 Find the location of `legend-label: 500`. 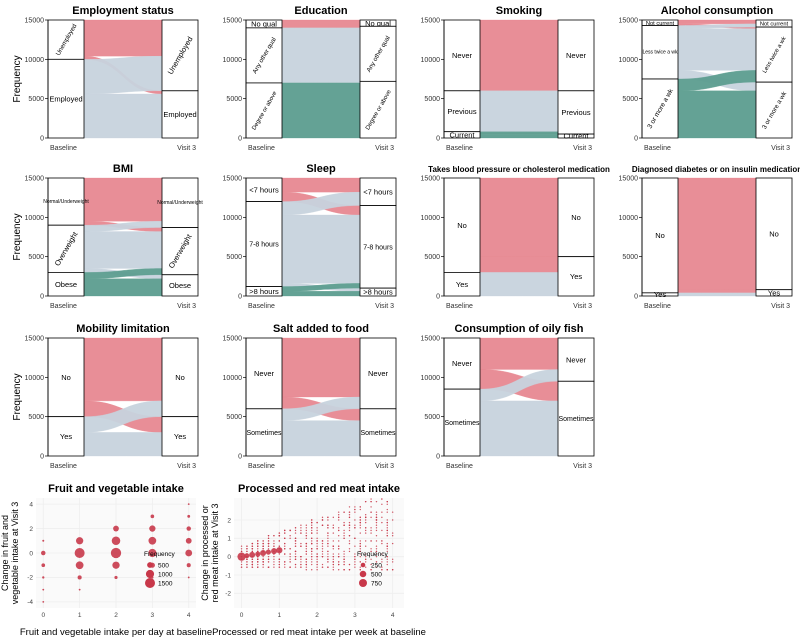

legend-label: 500 is located at coordinates (376, 574).